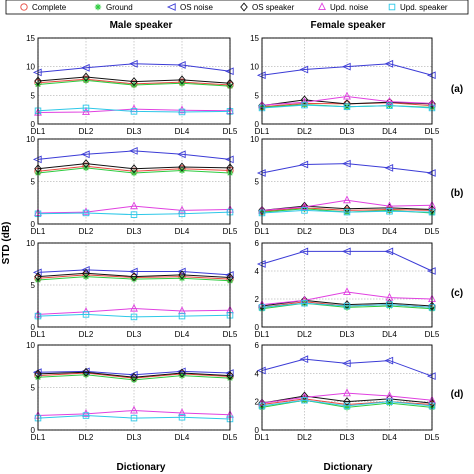  I want to click on y-tick-label: 15, so click(30, 38).